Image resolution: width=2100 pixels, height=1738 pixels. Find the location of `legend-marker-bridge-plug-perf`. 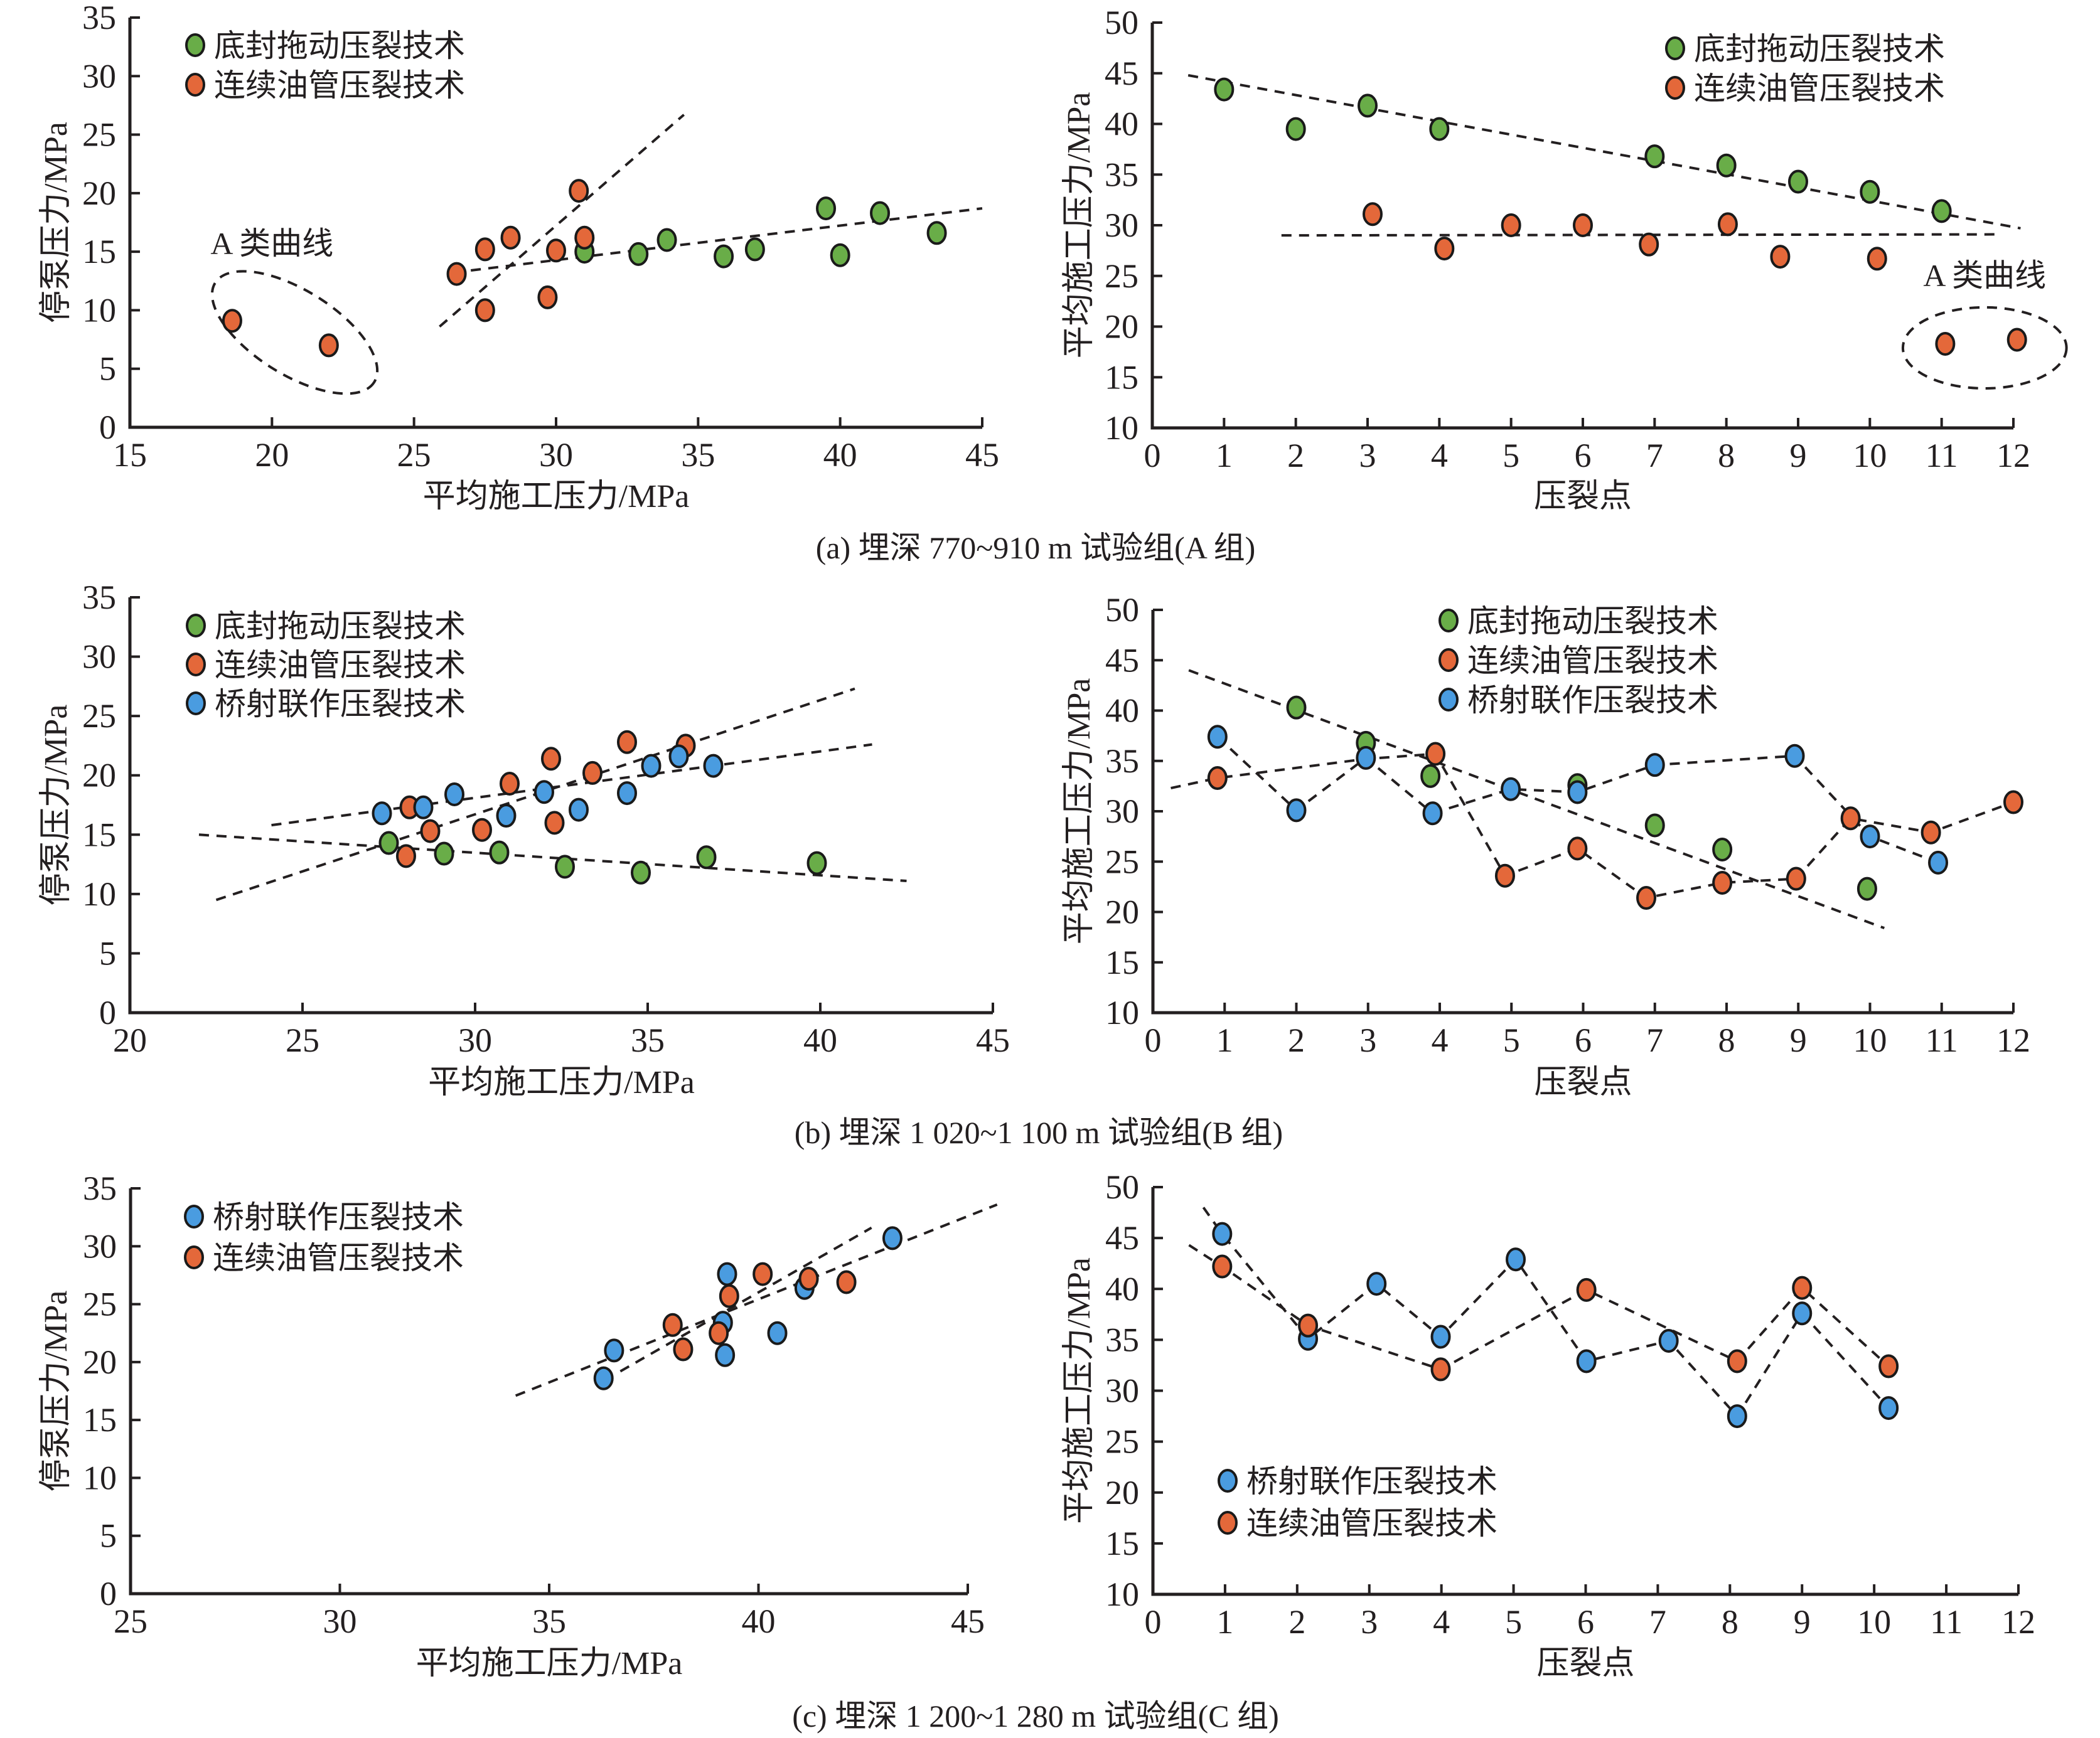

legend-marker-bridge-plug-perf is located at coordinates (1448, 700).